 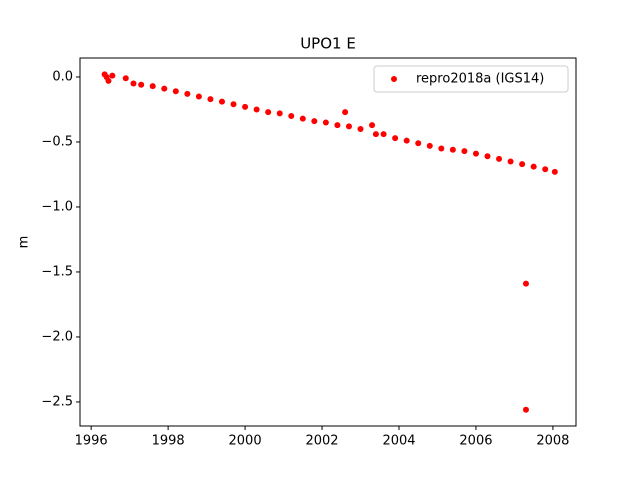 What do you see at coordinates (24, 242) in the screenshot?
I see `y-axis-label: m` at bounding box center [24, 242].